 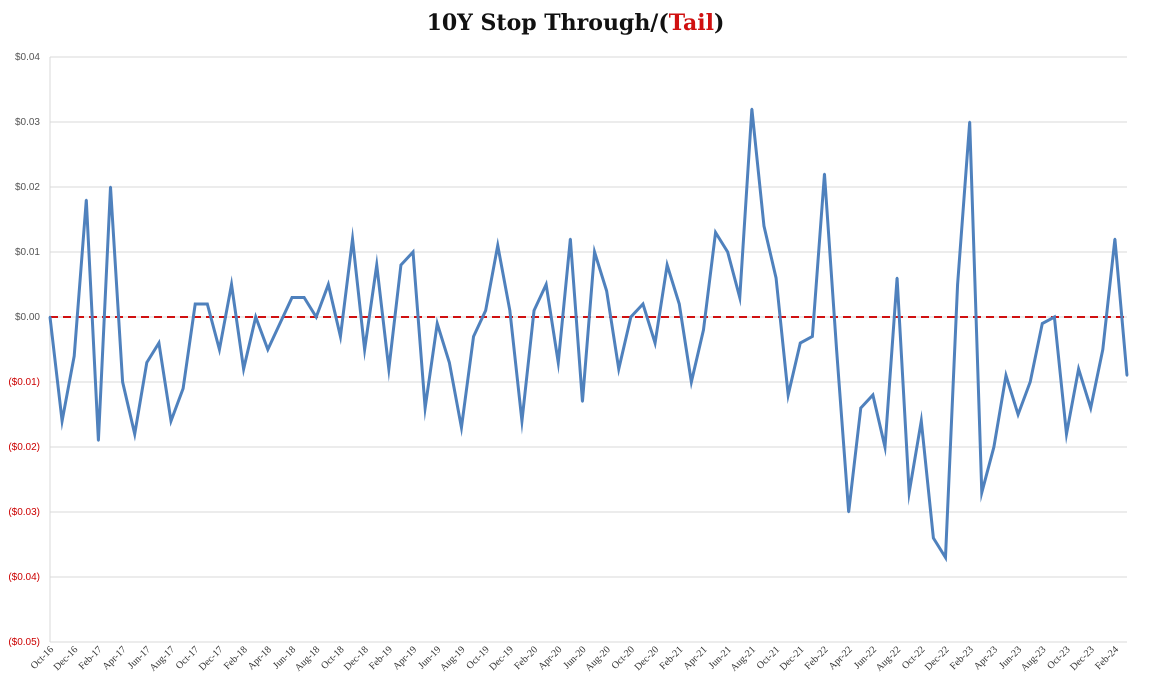 What do you see at coordinates (696, 658) in the screenshot?
I see `x-tick-label: Apr-21` at bounding box center [696, 658].